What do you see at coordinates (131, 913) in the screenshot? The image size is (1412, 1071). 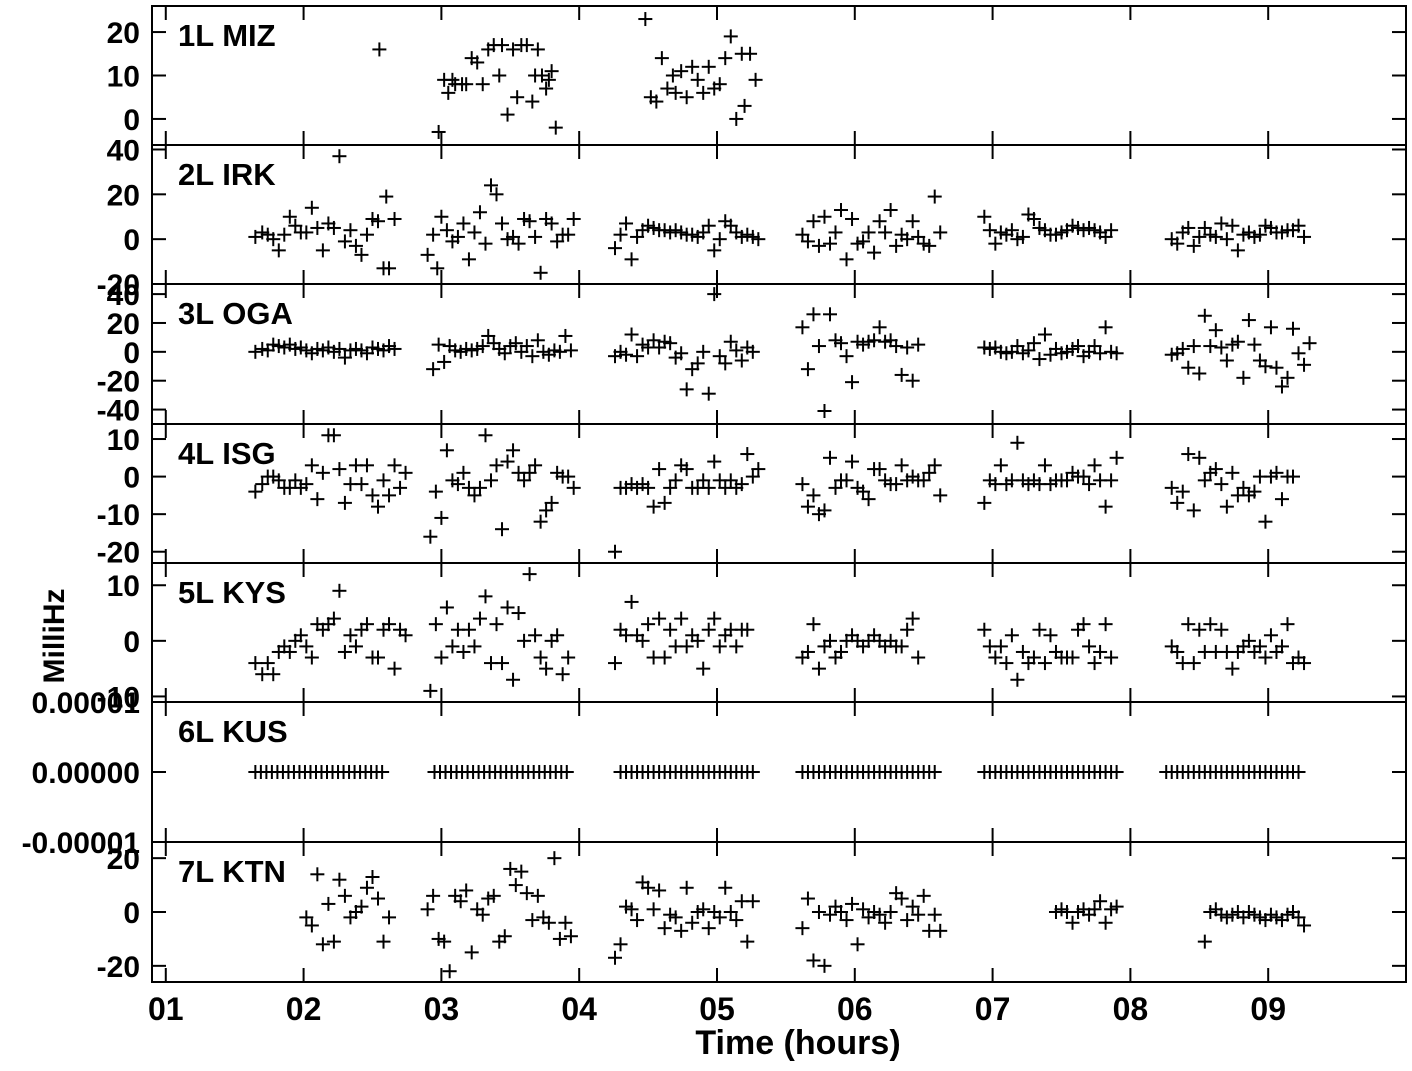 I see `y-tick-label: 0` at bounding box center [131, 913].